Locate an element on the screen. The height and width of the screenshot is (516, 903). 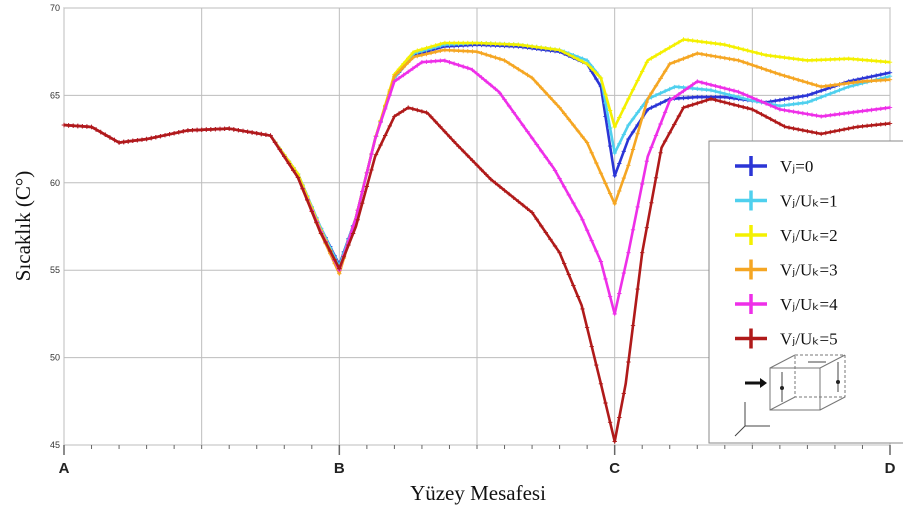
y-tick-label-5: 70 is located at coordinates (55, 8).